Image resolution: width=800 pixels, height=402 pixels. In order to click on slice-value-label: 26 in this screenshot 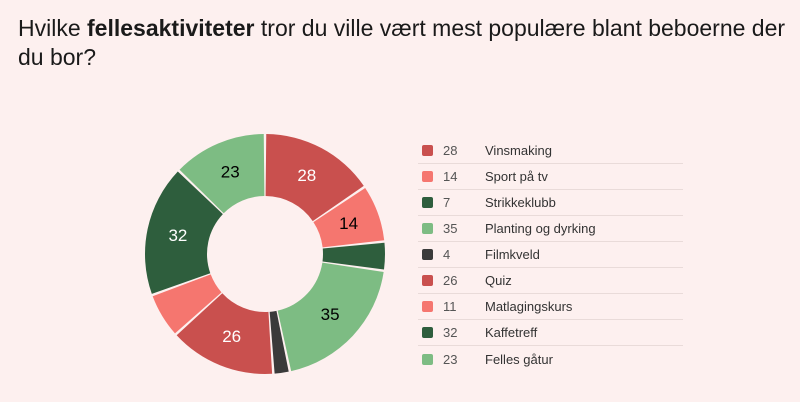, I will do `click(231, 336)`.